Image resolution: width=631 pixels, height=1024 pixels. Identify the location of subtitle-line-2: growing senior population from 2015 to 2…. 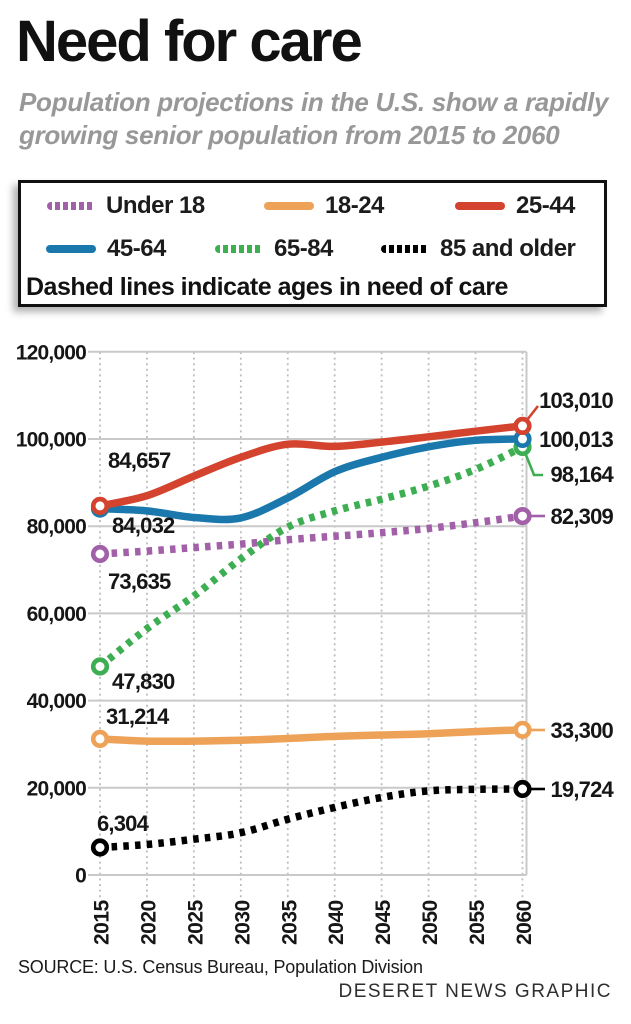
(289, 135).